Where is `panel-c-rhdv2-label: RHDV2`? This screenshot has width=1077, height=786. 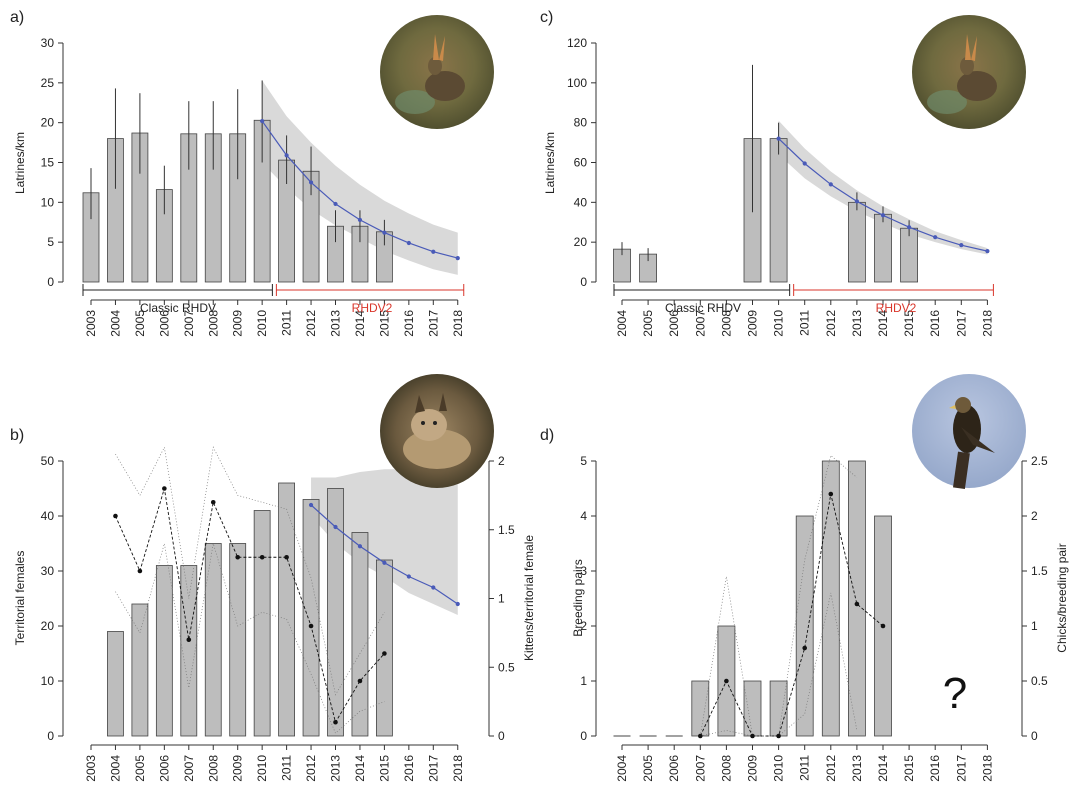
panel-c-rhdv2-label: RHDV2 is located at coordinates (896, 308).